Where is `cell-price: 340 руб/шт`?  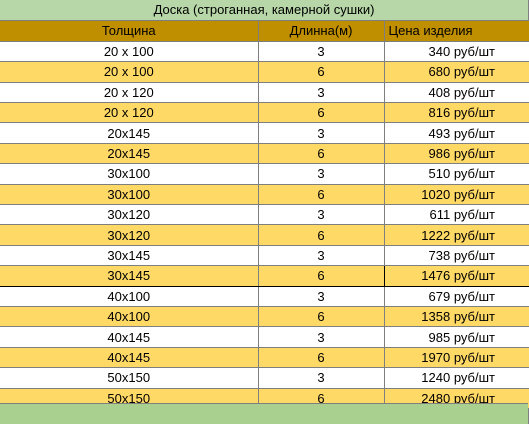
cell-price: 340 руб/шт is located at coordinates (456, 52).